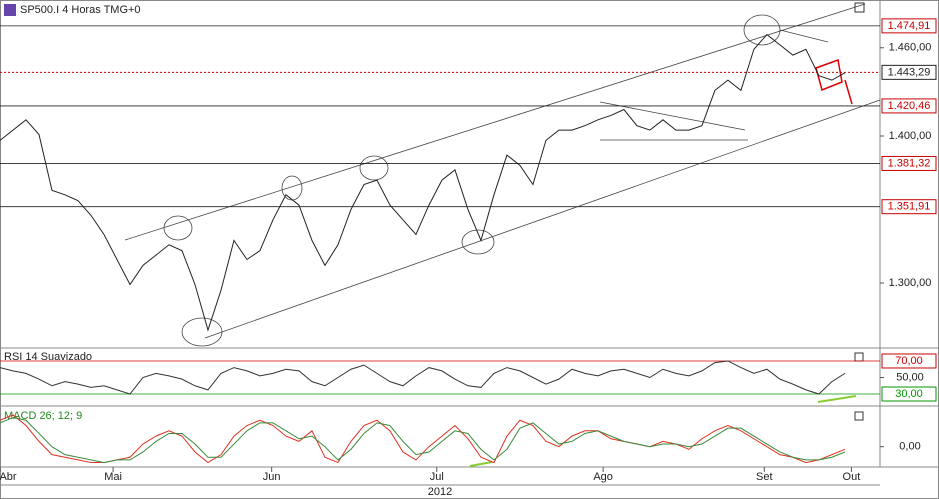  What do you see at coordinates (43, 416) in the screenshot?
I see `panel-title: MACD 26; 12; 9` at bounding box center [43, 416].